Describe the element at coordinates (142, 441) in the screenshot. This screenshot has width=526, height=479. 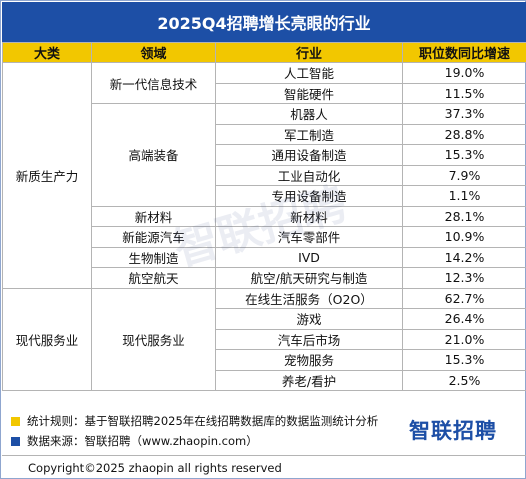
I see `note-source-text: 数据来源：智联招聘（www.zhaopin.com）` at that location.